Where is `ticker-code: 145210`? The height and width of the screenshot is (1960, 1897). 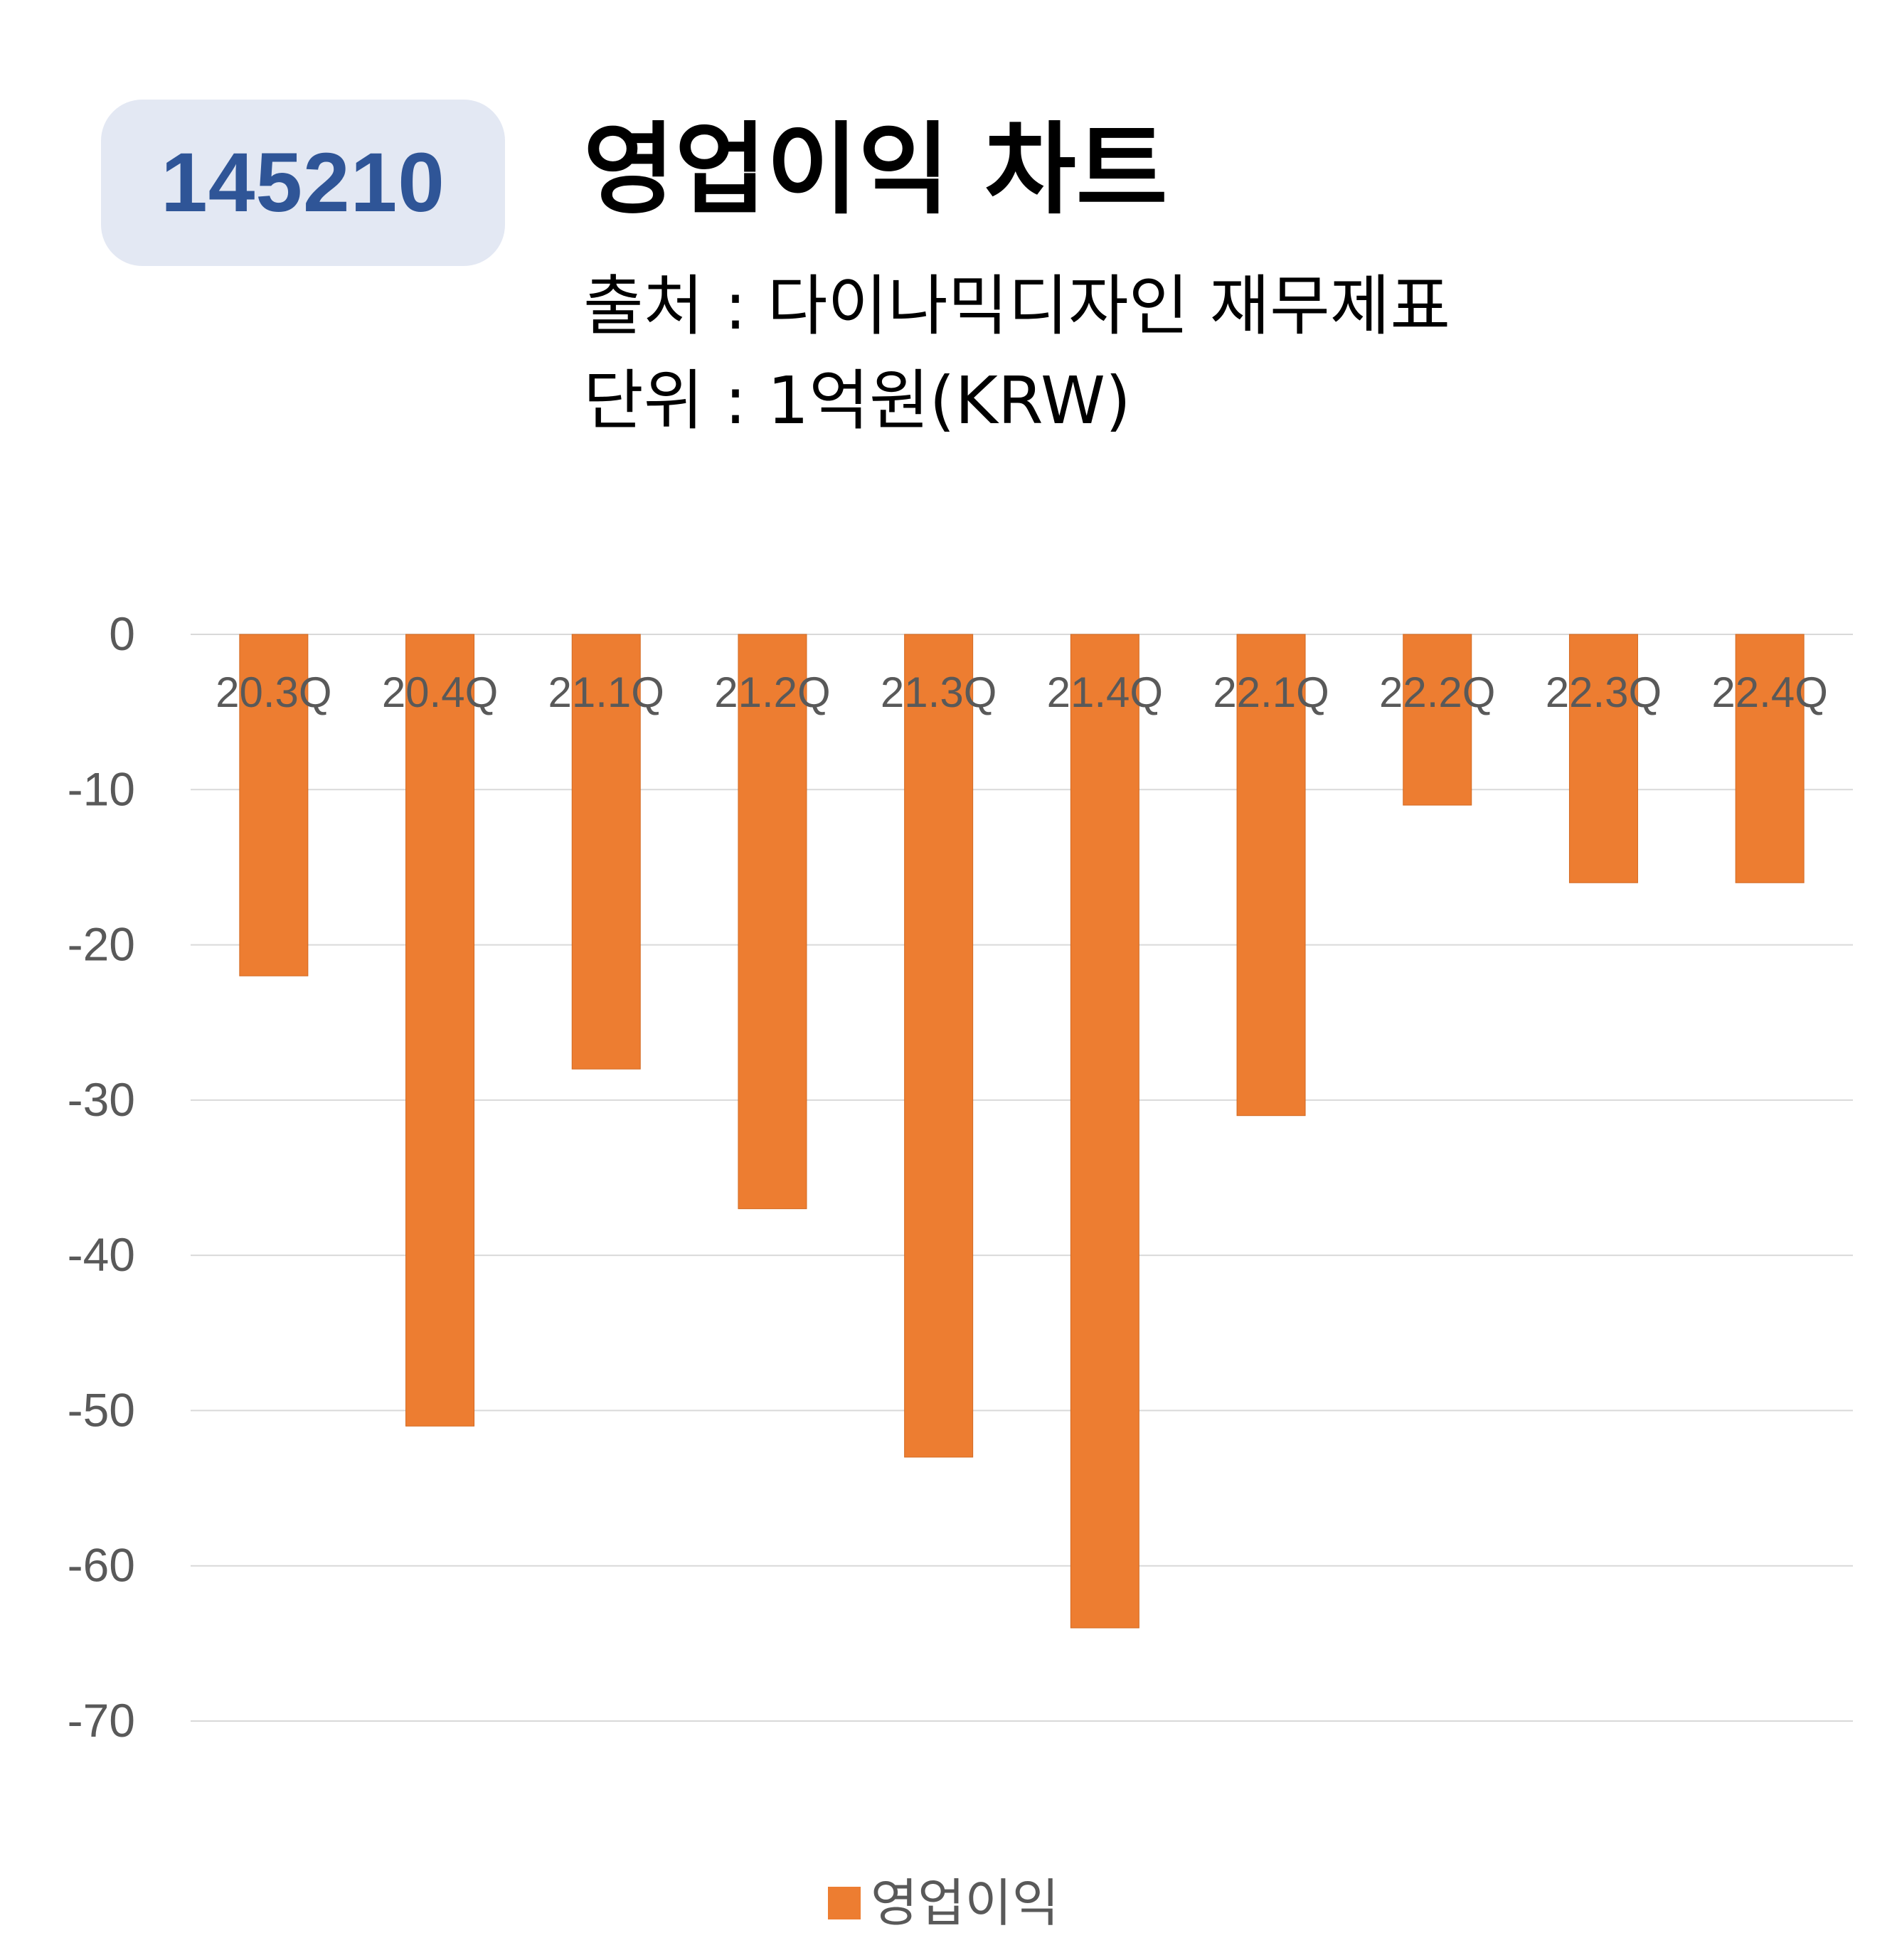 ticker-code: 145210 is located at coordinates (303, 183).